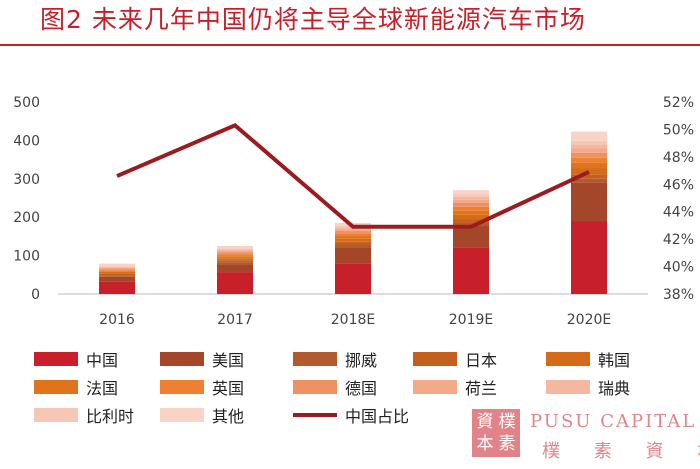  What do you see at coordinates (102, 360) in the screenshot?
I see `legend-label: 中国` at bounding box center [102, 360].